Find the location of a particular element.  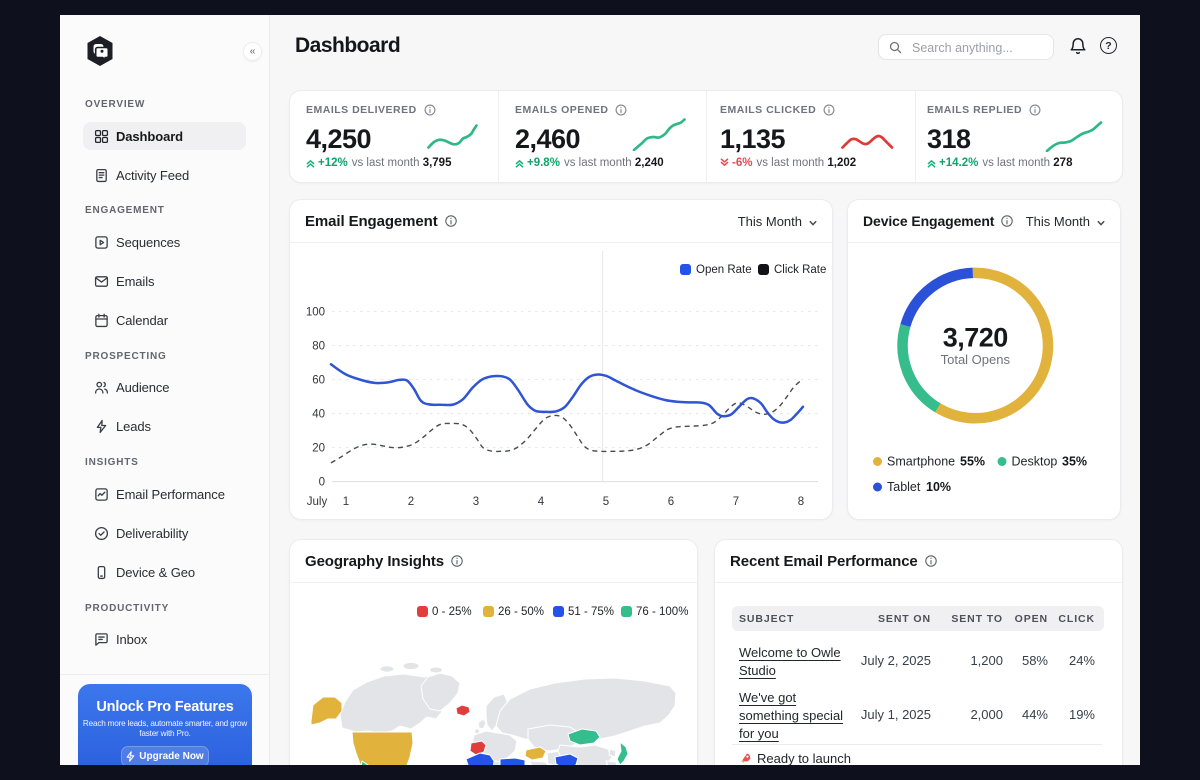

svg-text: 3 is located at coordinates (476, 502).